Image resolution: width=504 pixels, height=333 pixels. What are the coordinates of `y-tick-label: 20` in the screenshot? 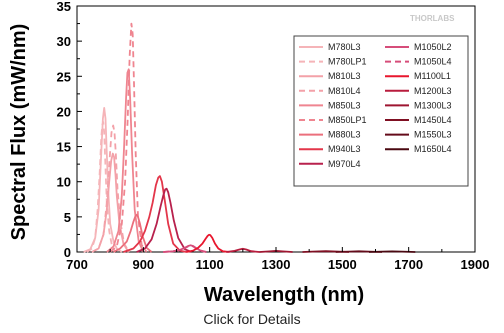 It's located at (64, 111).